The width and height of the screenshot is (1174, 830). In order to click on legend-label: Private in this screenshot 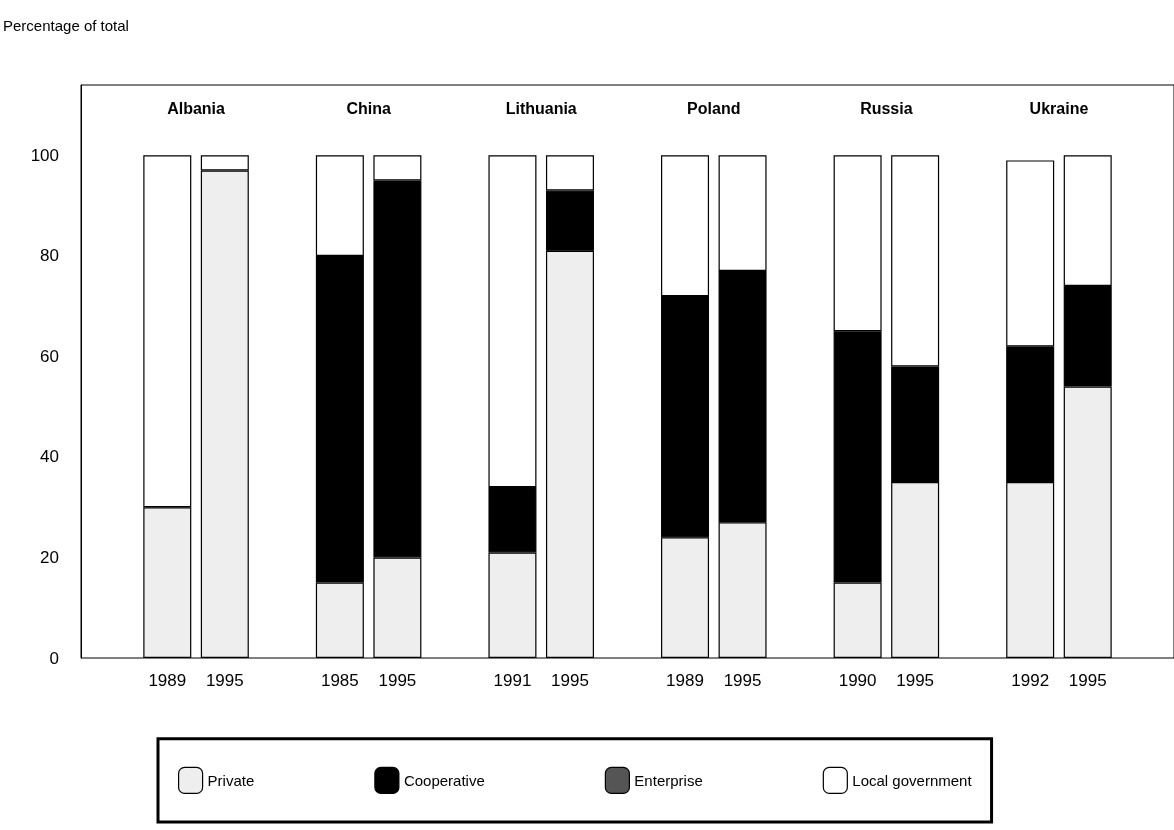, I will do `click(231, 780)`.